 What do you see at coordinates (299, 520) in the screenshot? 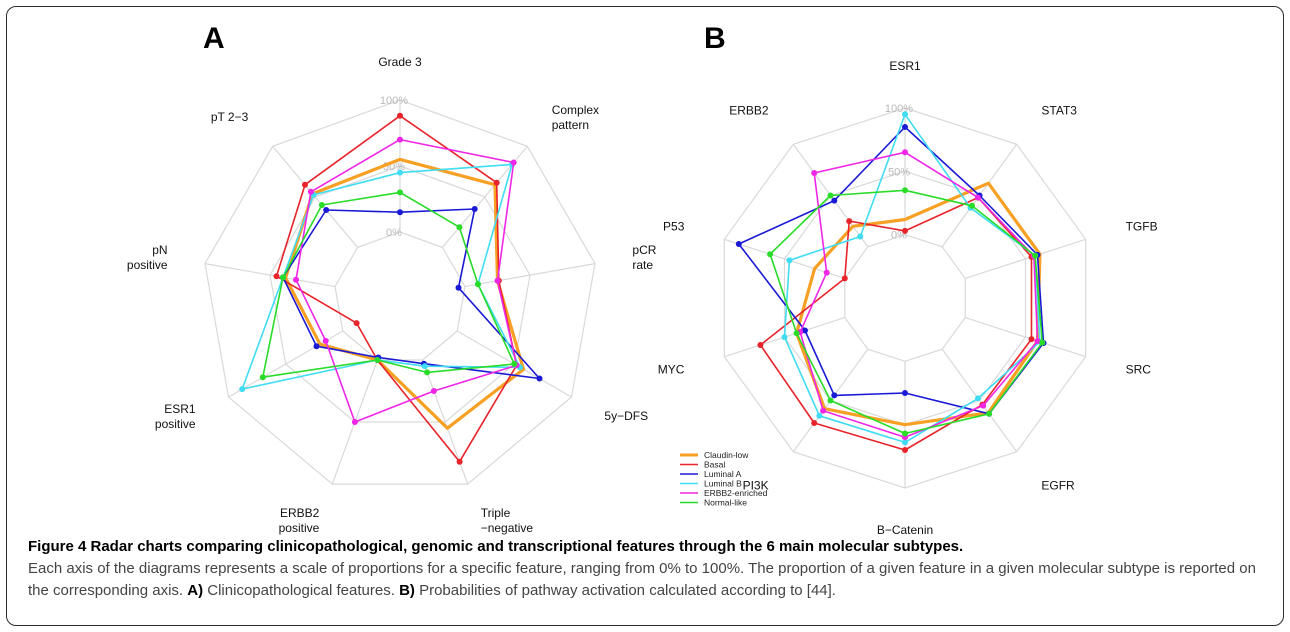
I see `axis-label-erbb2-positive: ERBB2 positive` at bounding box center [299, 520].